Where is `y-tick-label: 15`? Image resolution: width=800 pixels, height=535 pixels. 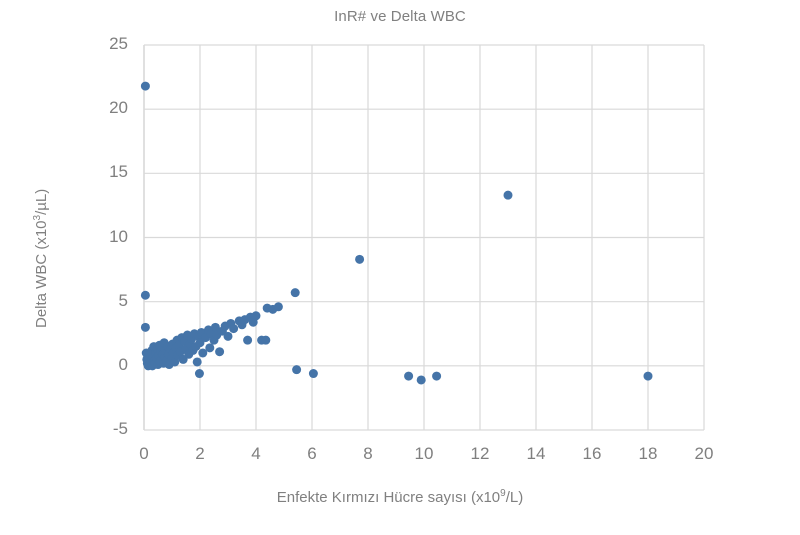 y-tick-label: 15 is located at coordinates (118, 172).